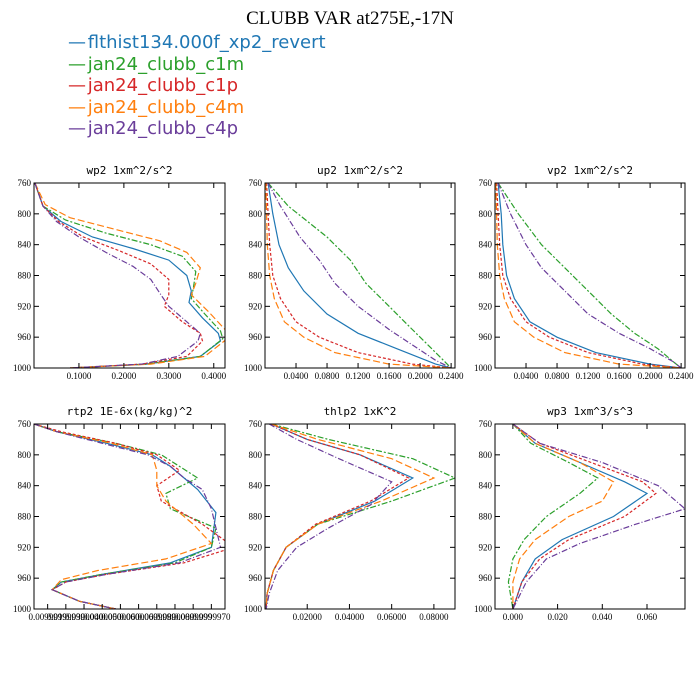 Image resolution: width=700 pixels, height=700 pixels. Describe the element at coordinates (129, 170) in the screenshot. I see `chart-title: wp2 1xm^2/s^2` at that location.